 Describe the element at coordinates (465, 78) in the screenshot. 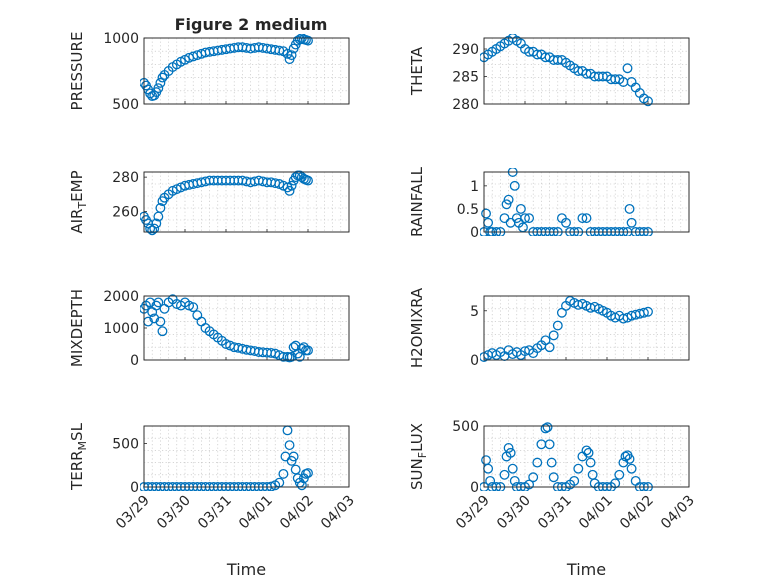

I see `y-tick-label: 285` at that location.